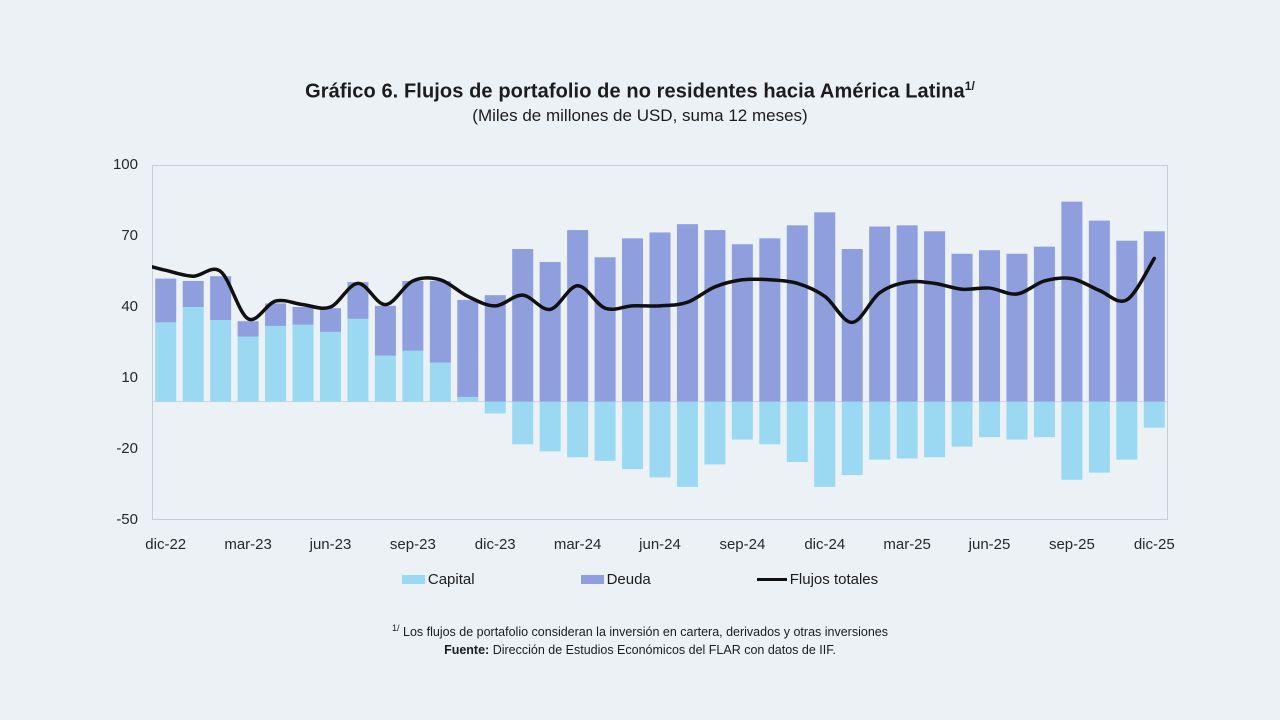 This screenshot has height=720, width=1280. I want to click on x-tick-label: sep-25, so click(1071, 544).